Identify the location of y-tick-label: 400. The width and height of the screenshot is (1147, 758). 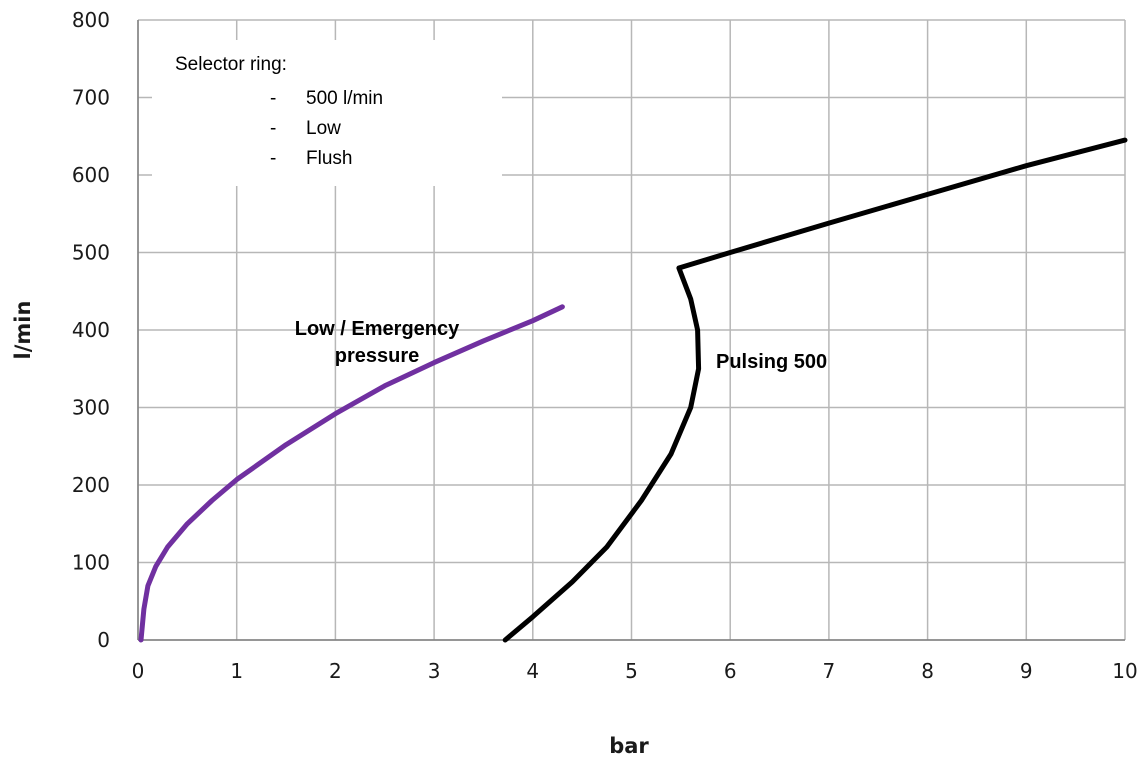
(91, 330).